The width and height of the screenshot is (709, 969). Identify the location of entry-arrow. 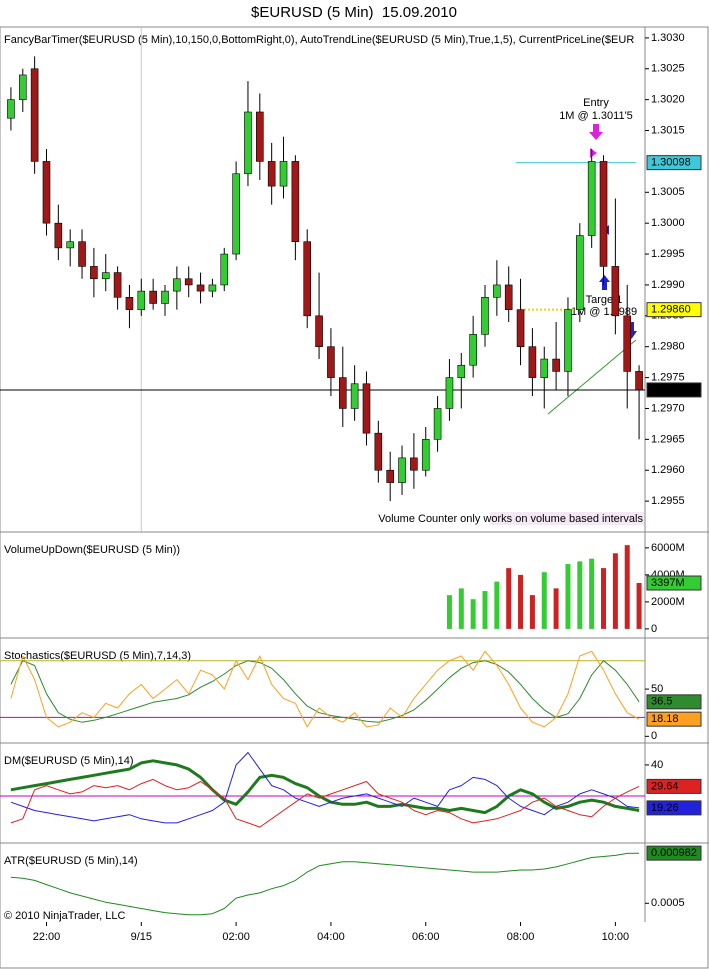
(596, 132).